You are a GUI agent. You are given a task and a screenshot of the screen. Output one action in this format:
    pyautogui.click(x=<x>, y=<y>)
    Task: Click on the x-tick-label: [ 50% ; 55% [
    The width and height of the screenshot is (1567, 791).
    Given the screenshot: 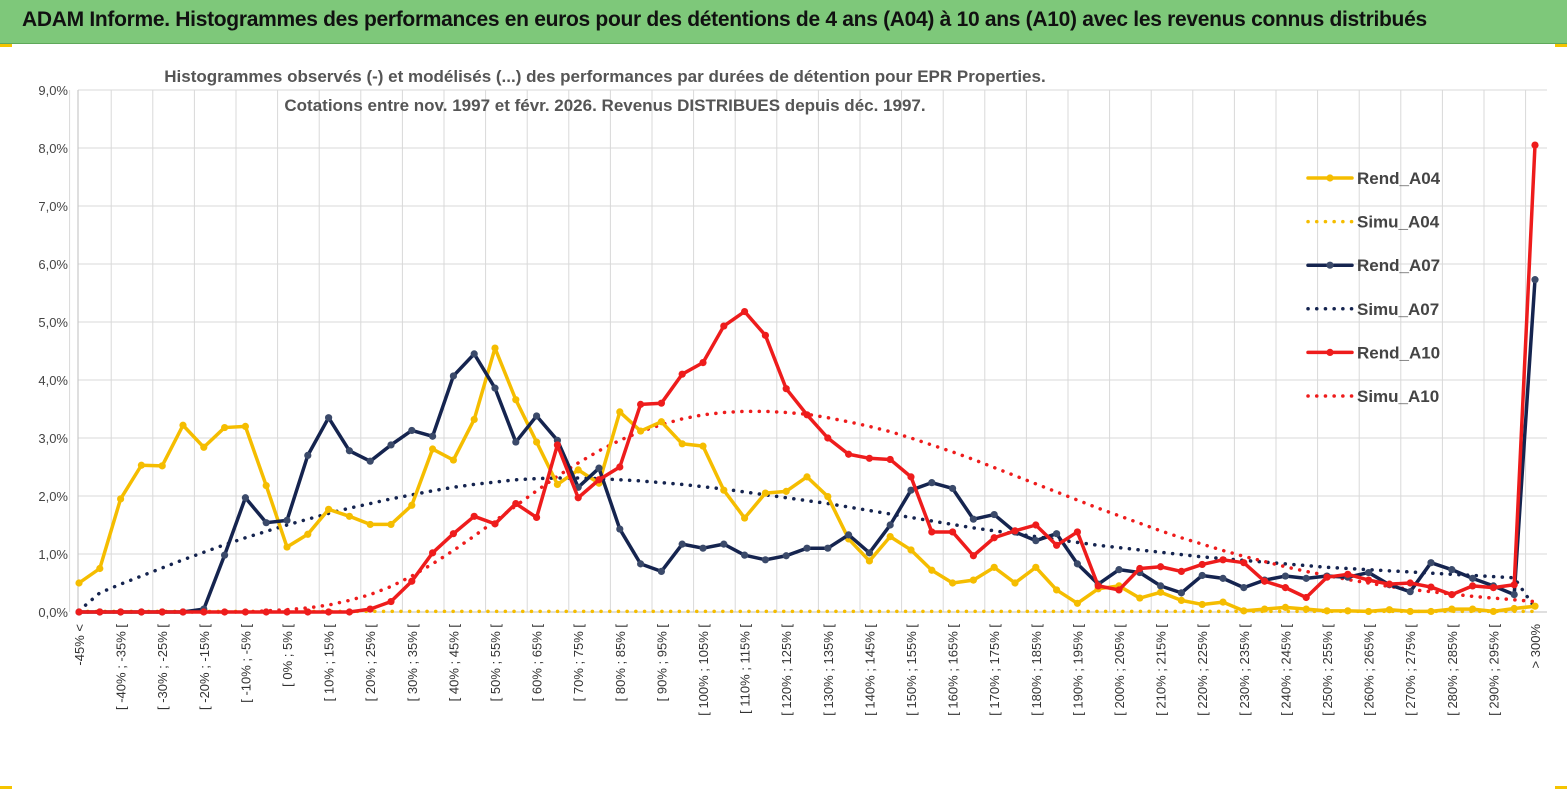 What is the action you would take?
    pyautogui.click(x=495, y=663)
    